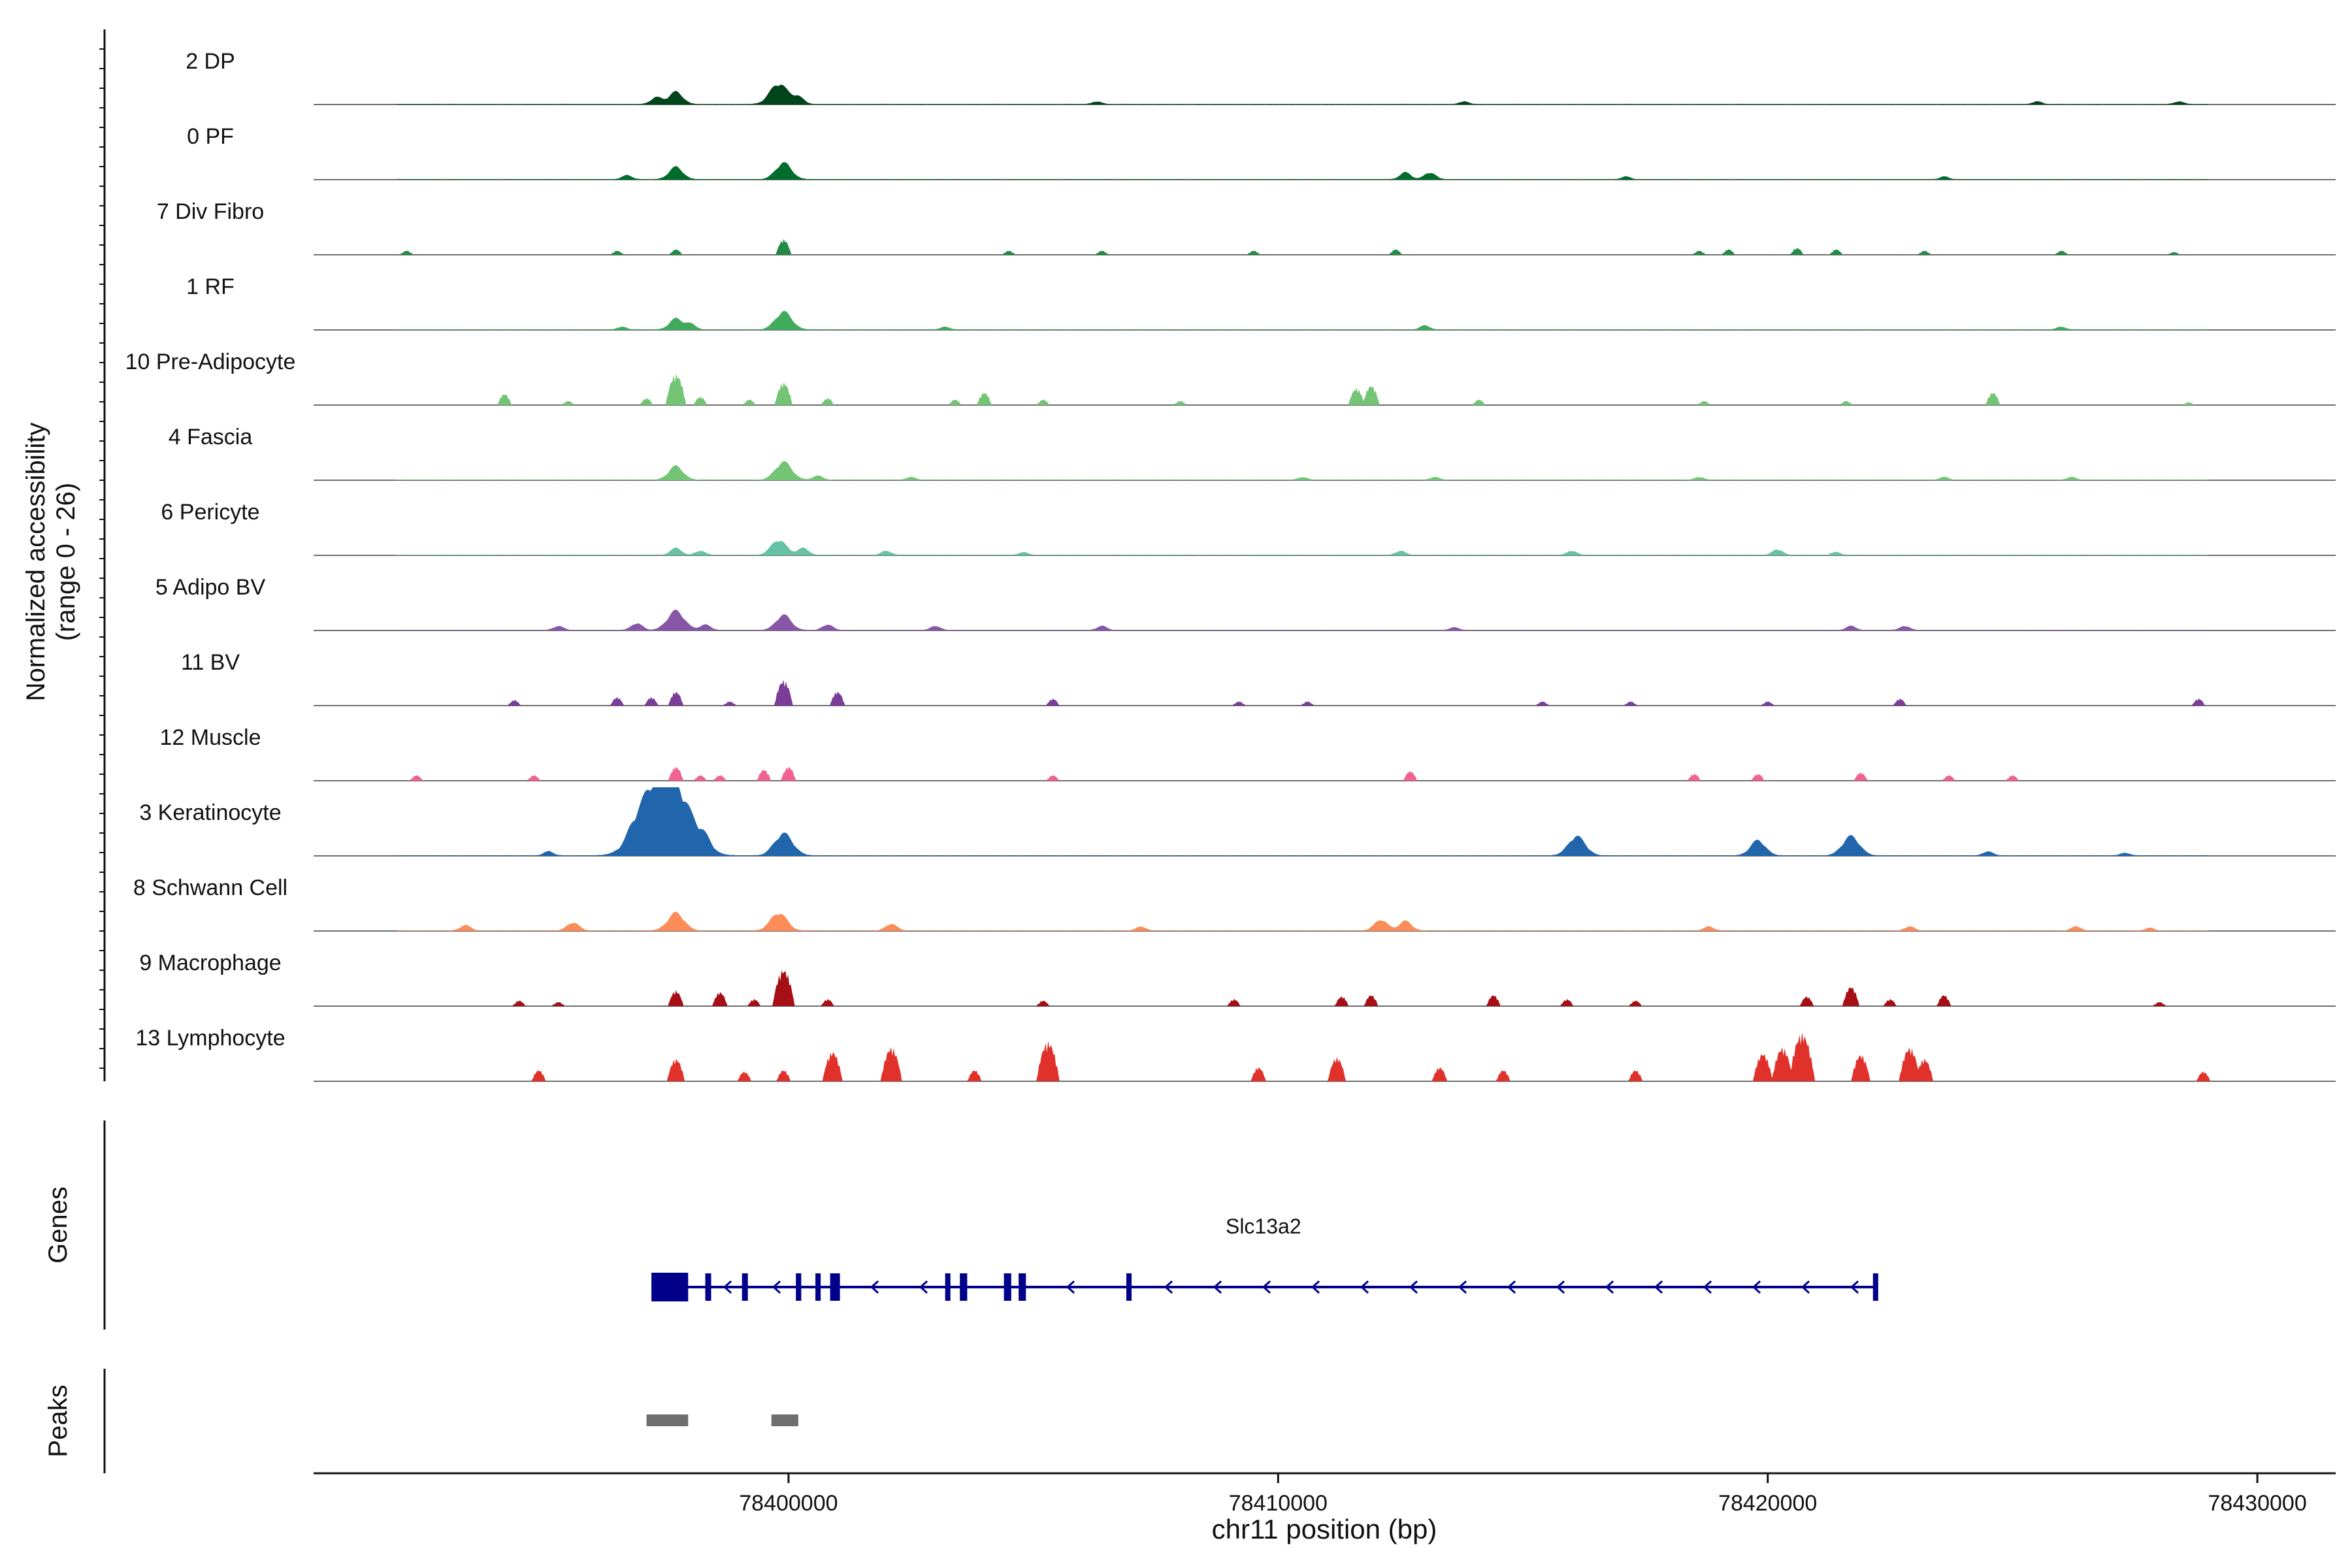 This screenshot has width=2352, height=1568. Describe the element at coordinates (1248, 528) in the screenshot. I see `track-6-pericyte: 6 Pericyte` at that location.